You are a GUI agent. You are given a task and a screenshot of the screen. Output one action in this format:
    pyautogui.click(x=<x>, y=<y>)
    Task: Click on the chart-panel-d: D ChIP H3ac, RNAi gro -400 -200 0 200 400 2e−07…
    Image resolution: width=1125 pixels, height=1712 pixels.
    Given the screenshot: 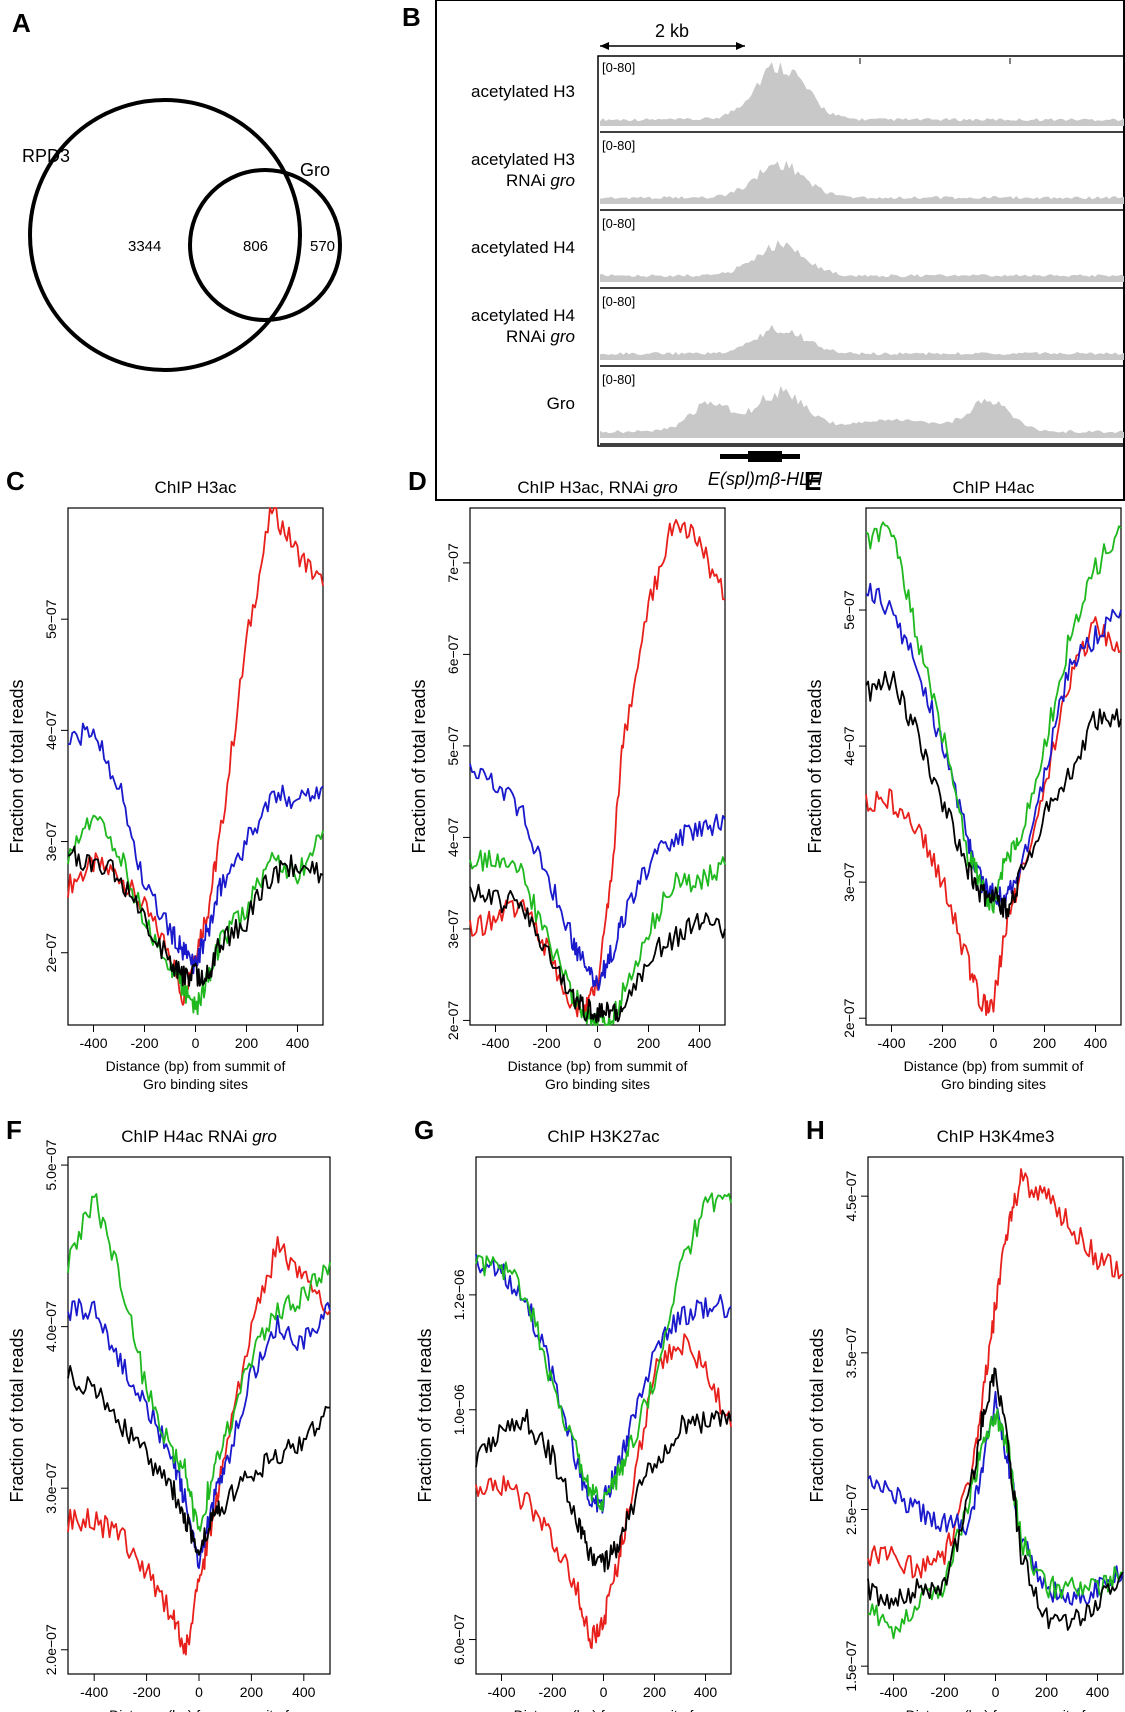 What is the action you would take?
    pyautogui.click(x=567, y=779)
    